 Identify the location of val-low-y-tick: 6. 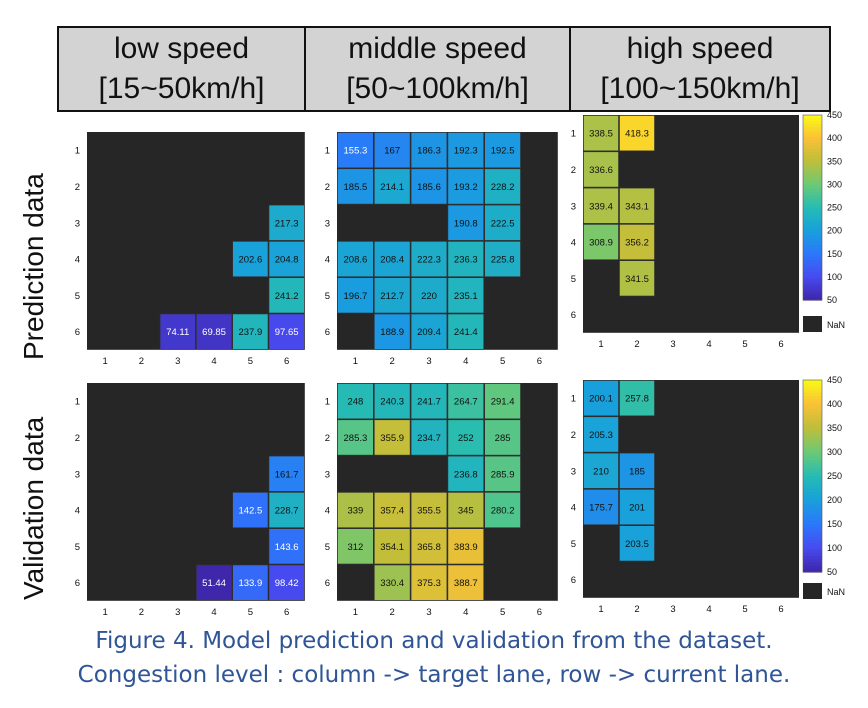
(77, 583).